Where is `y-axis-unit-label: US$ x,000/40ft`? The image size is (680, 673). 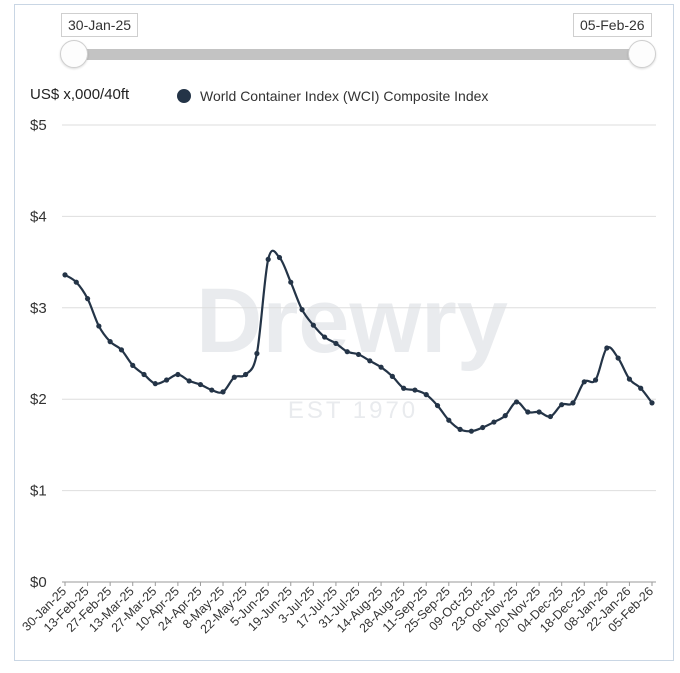
y-axis-unit-label: US$ x,000/40ft is located at coordinates (80, 94).